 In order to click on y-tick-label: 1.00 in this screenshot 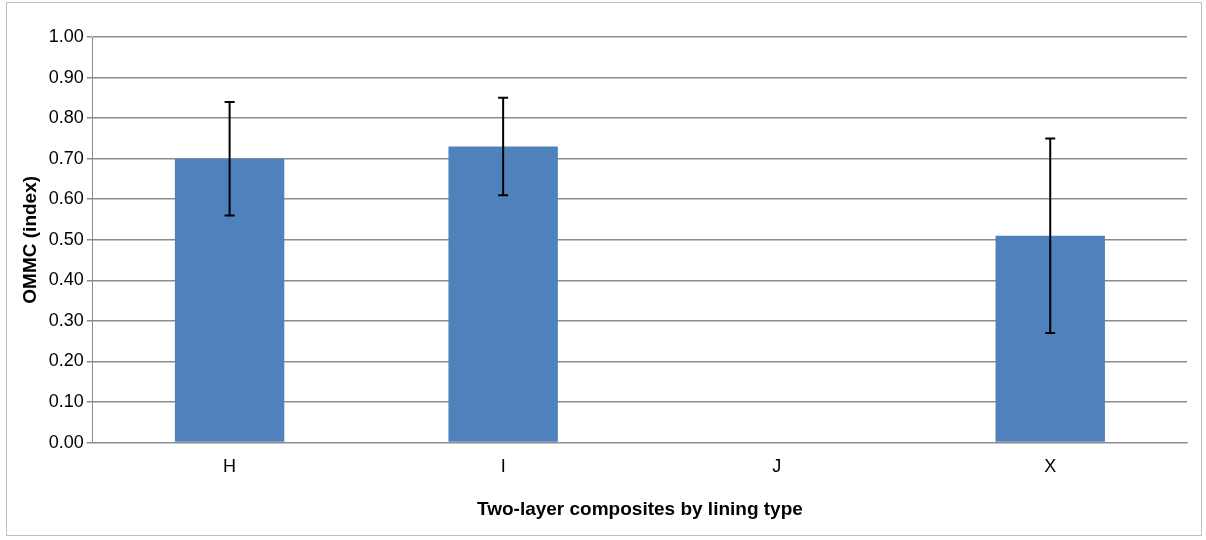, I will do `click(66, 35)`.